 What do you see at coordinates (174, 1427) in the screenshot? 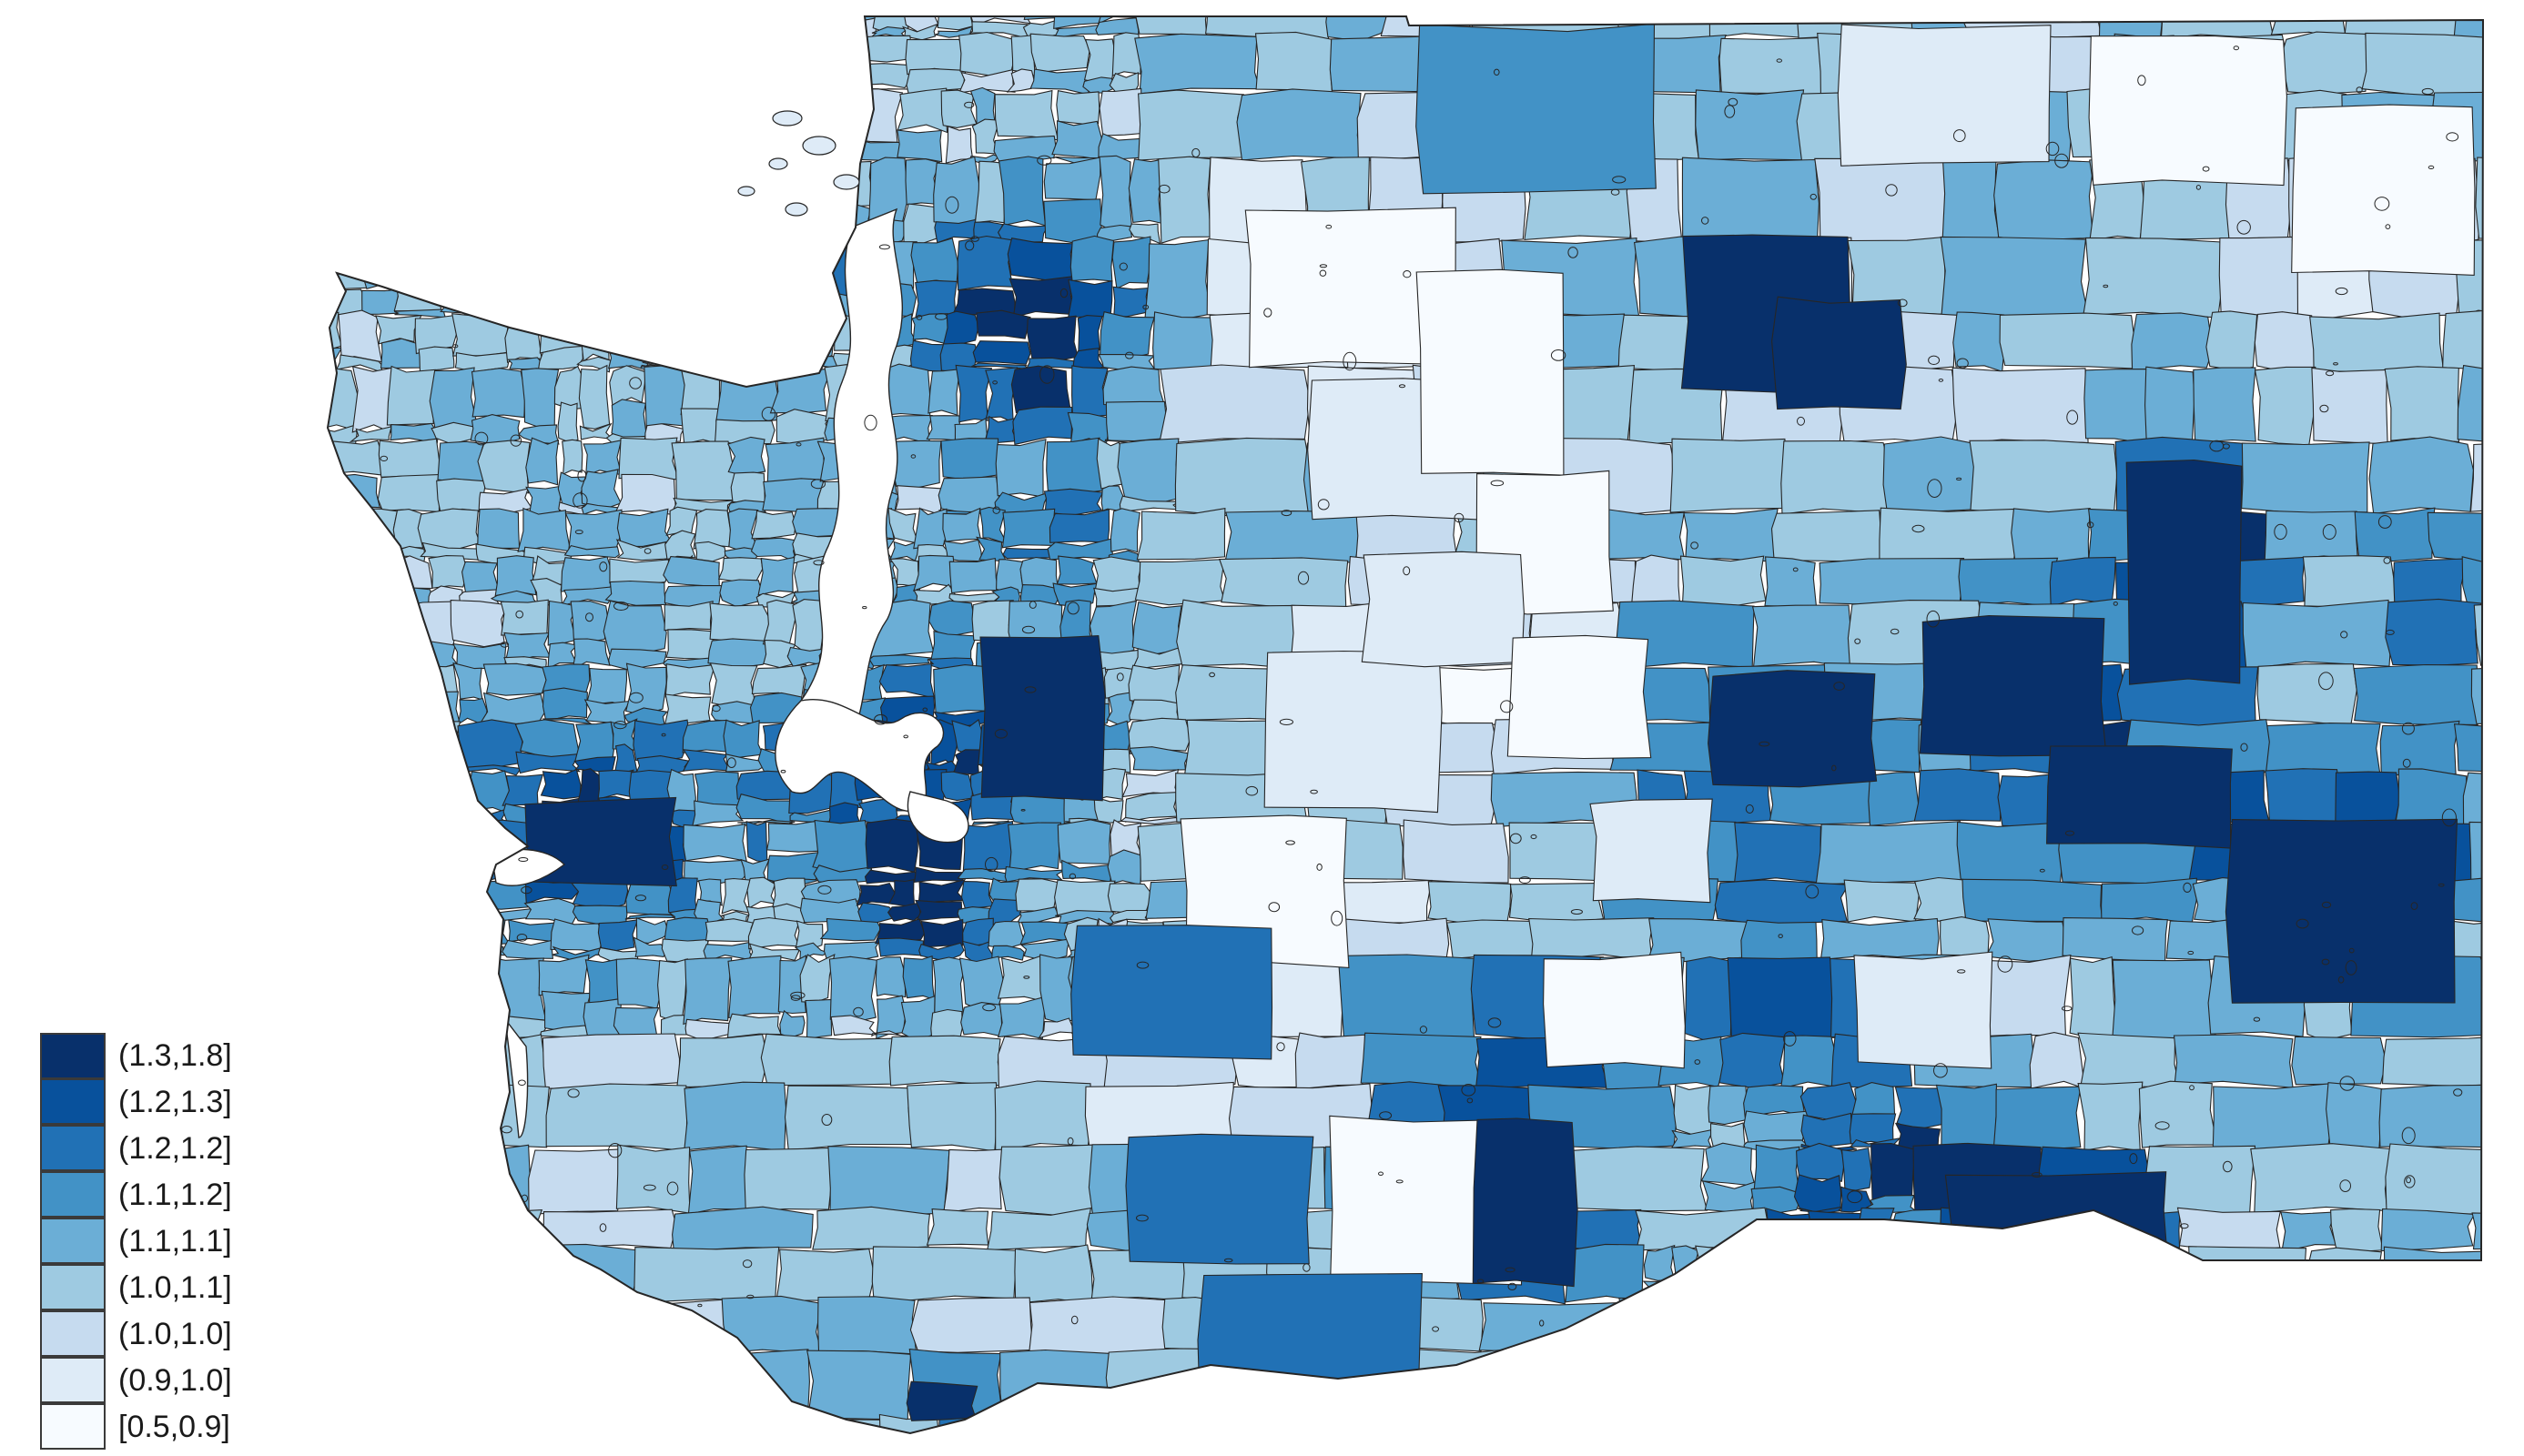
I see `legend-label: [0.5,0.9]` at bounding box center [174, 1427].